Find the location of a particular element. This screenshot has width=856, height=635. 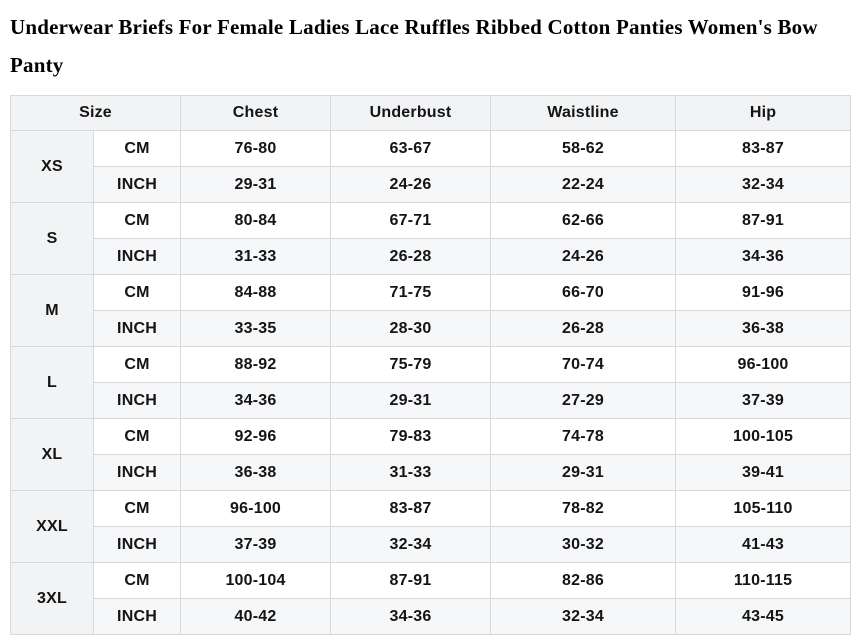

value-waistline-inch: 32-34 is located at coordinates (583, 616).